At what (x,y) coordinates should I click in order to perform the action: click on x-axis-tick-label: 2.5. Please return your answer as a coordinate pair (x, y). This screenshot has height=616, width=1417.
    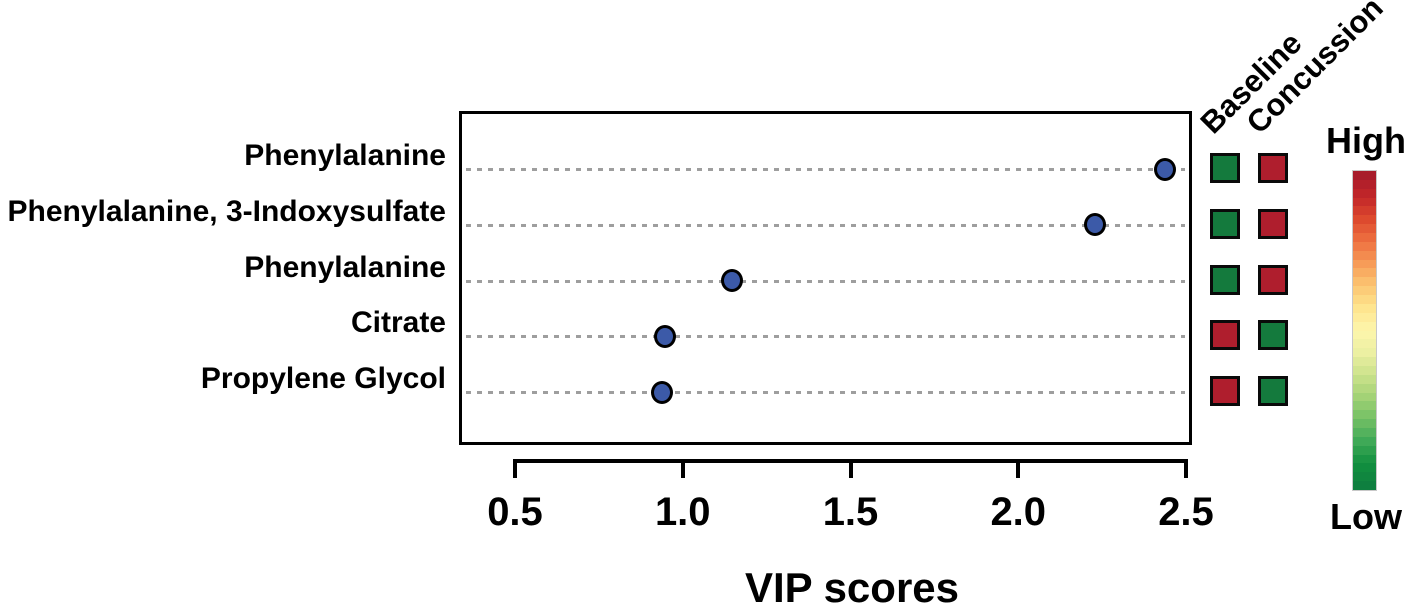
    Looking at the image, I should click on (1186, 512).